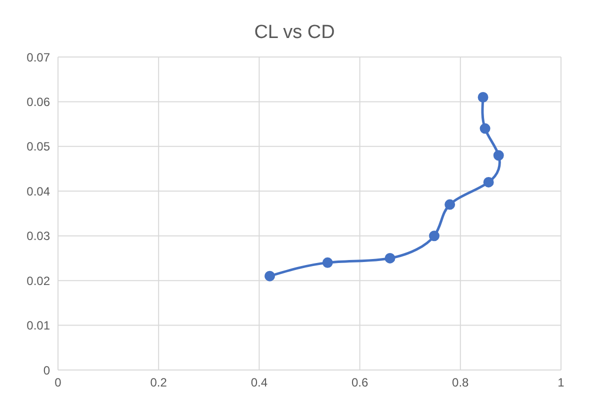 Image resolution: width=589 pixels, height=411 pixels. What do you see at coordinates (46, 370) in the screenshot?
I see `y-tick-label: 0` at bounding box center [46, 370].